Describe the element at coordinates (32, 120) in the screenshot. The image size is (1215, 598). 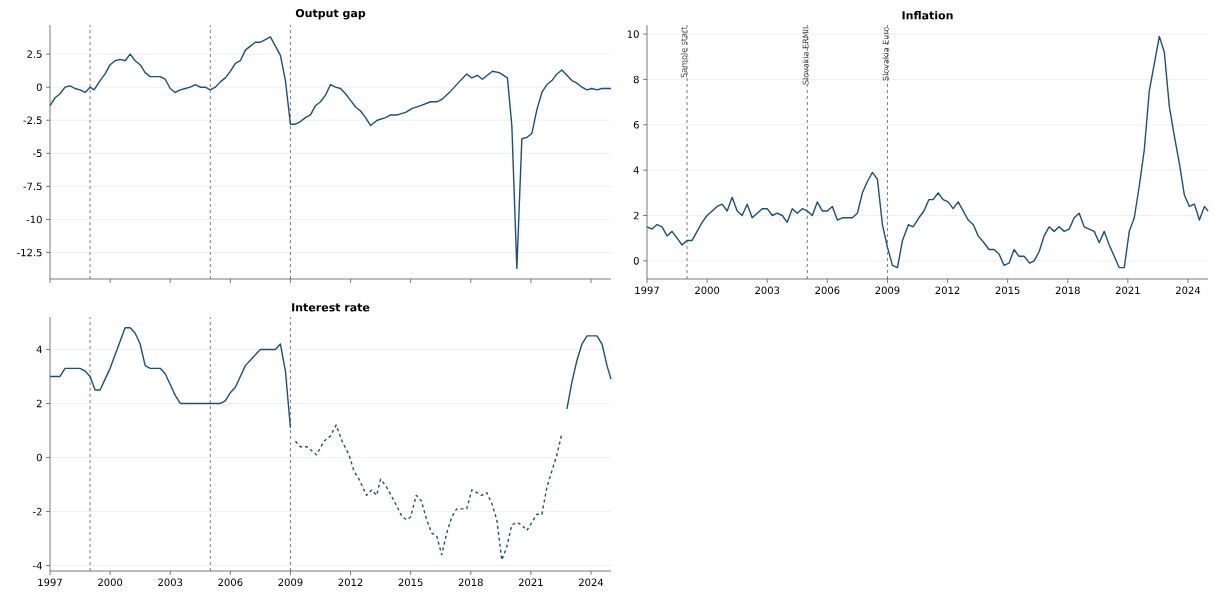
I see `y-tick-label: -2.5` at that location.